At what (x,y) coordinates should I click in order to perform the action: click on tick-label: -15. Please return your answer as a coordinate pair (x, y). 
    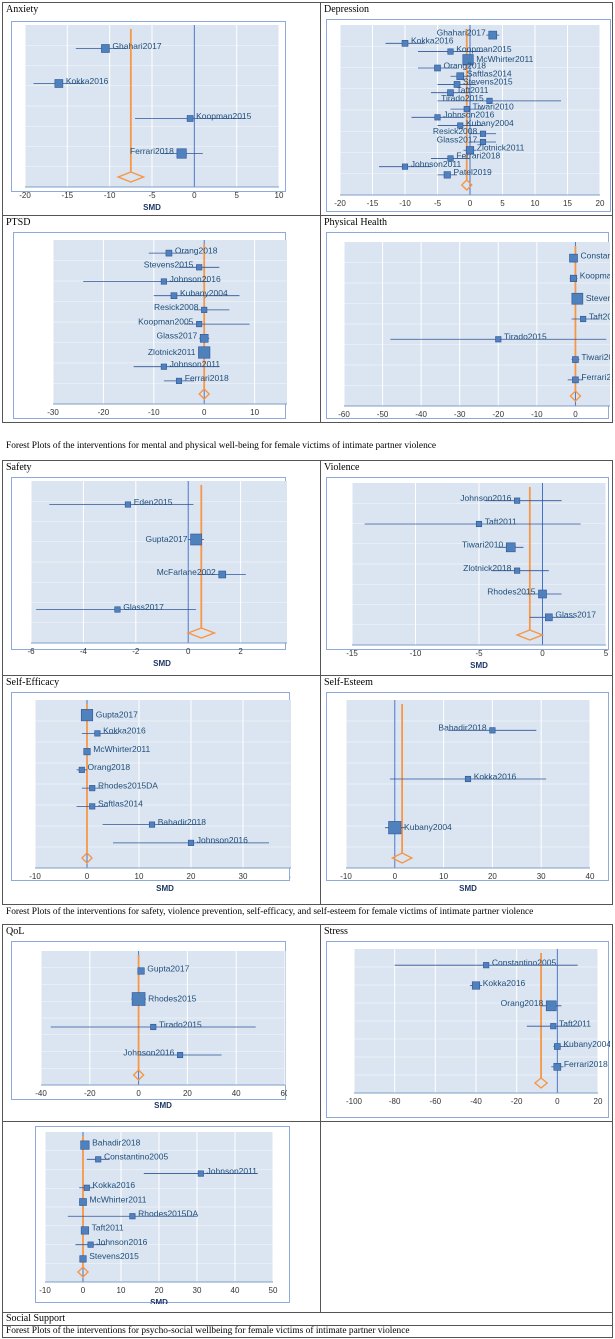
    Looking at the image, I should click on (373, 203).